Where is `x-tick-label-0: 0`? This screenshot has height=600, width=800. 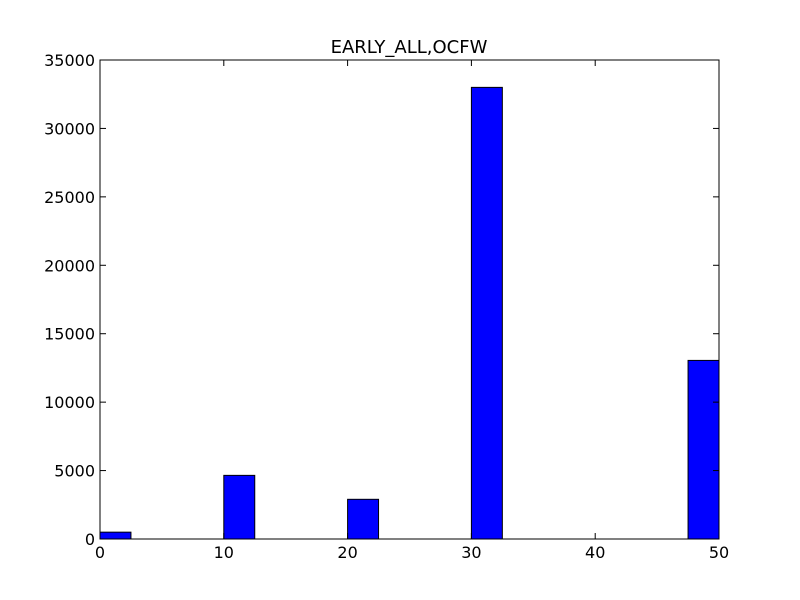 x-tick-label-0: 0 is located at coordinates (100, 552).